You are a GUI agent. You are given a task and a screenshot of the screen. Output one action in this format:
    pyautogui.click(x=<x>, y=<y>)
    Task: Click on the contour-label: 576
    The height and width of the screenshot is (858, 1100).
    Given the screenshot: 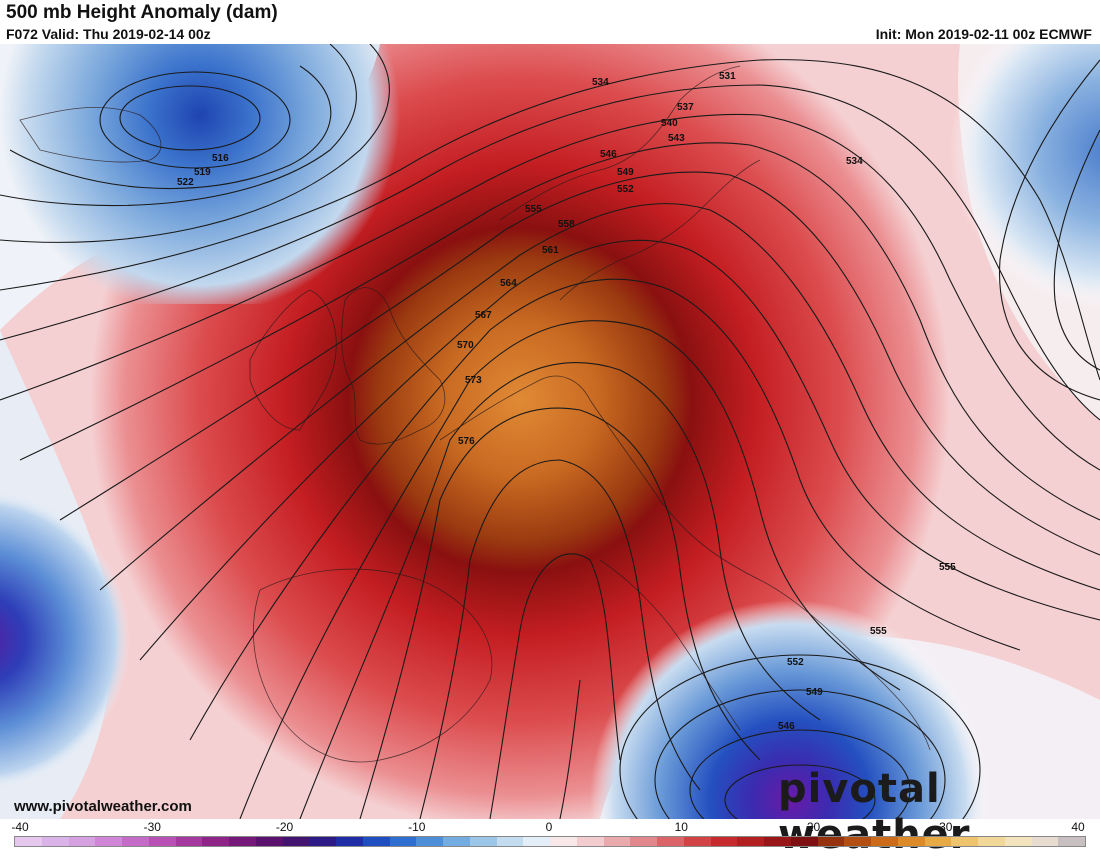 What is the action you would take?
    pyautogui.click(x=466, y=441)
    